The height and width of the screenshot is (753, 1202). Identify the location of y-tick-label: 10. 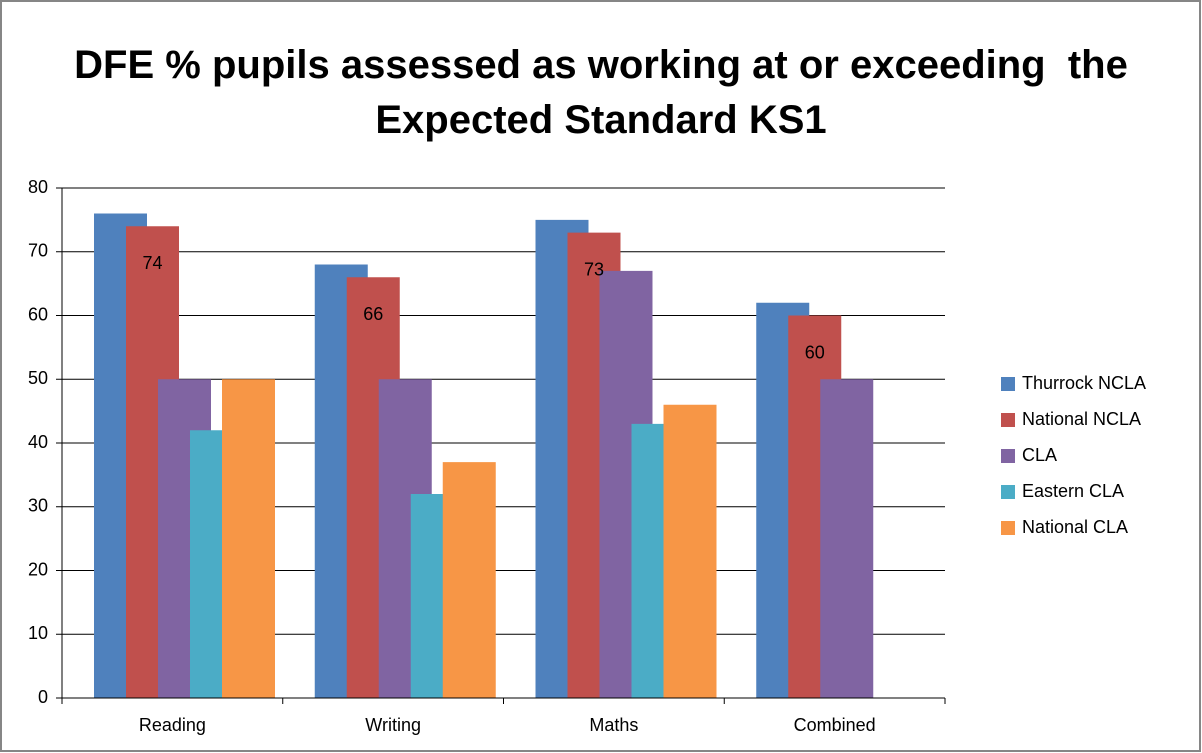
(38, 633).